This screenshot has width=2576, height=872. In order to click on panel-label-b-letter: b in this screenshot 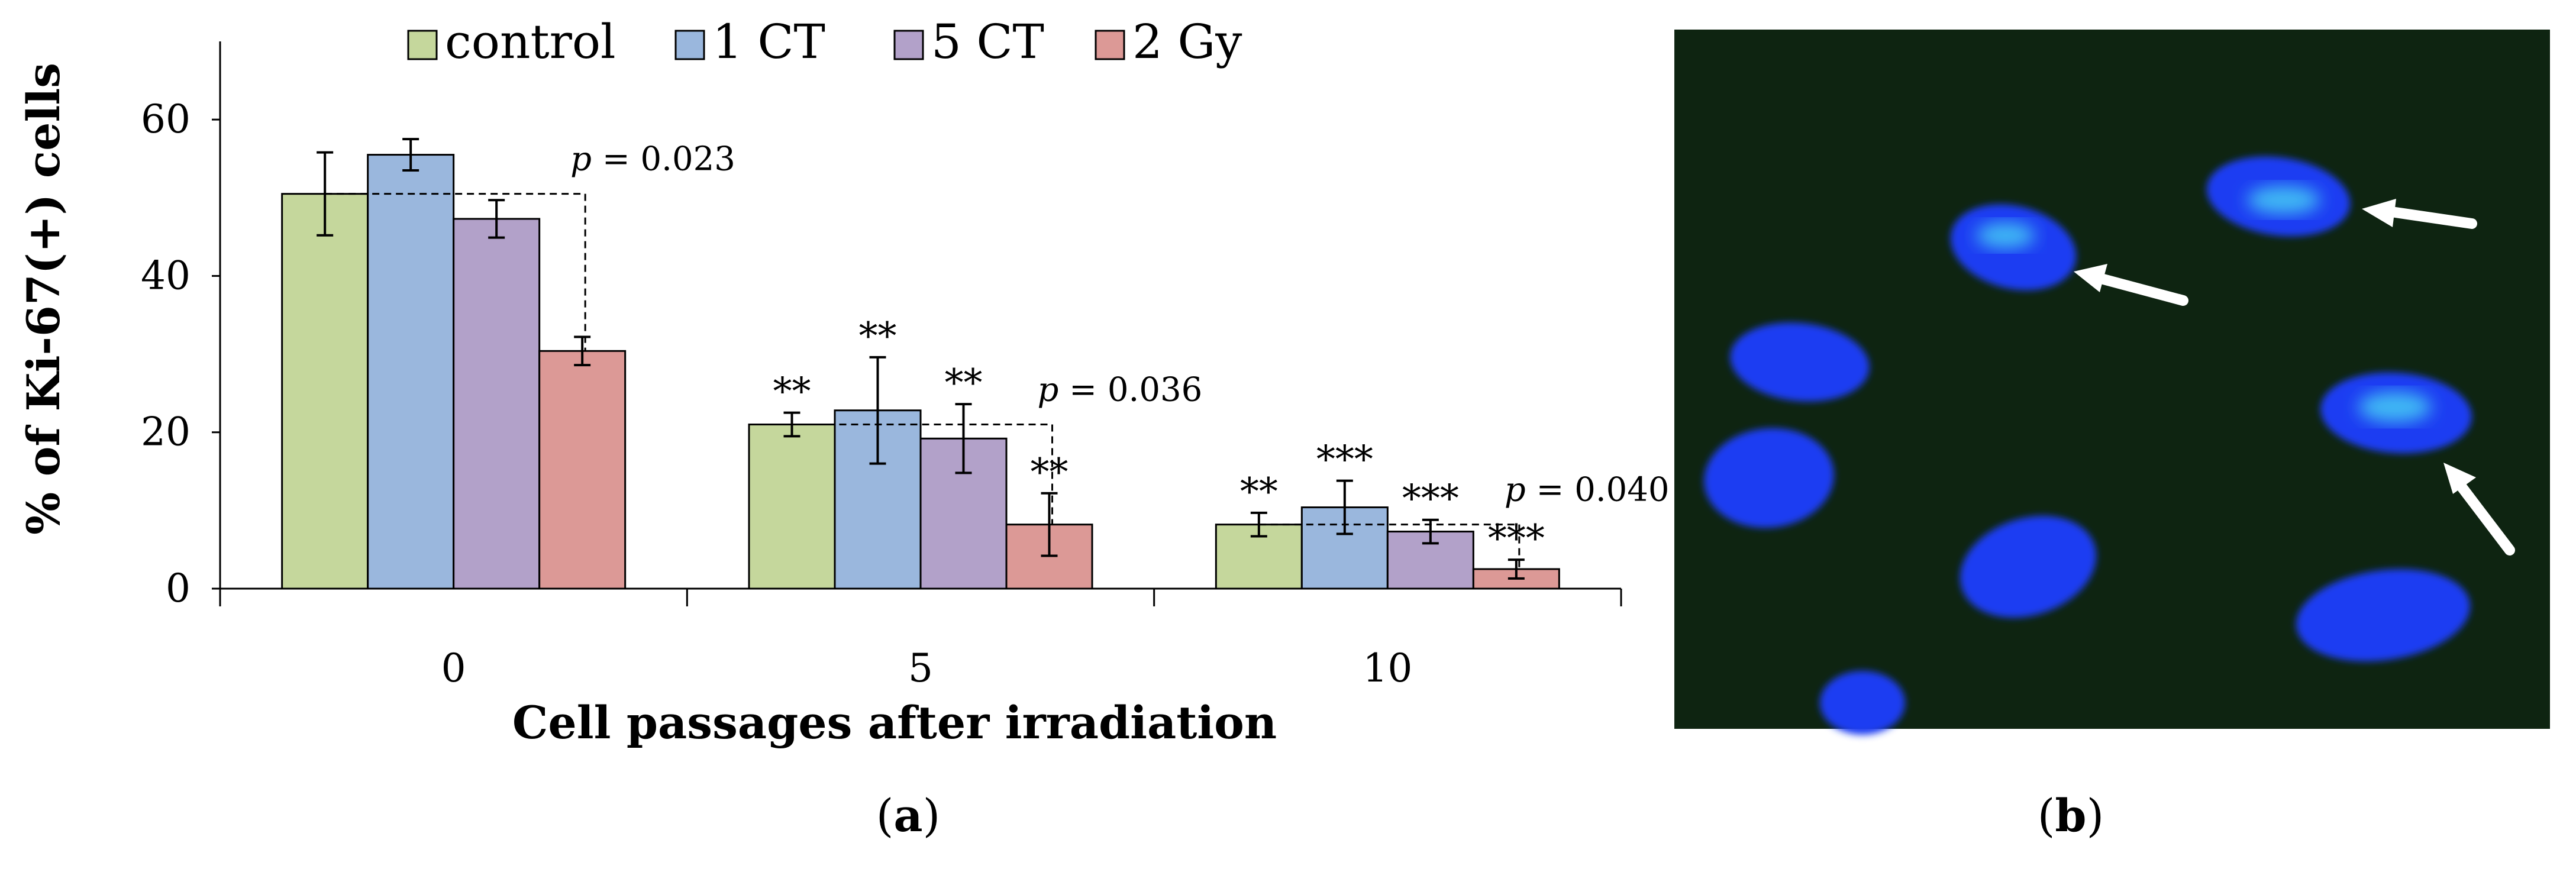, I will do `click(2070, 815)`.